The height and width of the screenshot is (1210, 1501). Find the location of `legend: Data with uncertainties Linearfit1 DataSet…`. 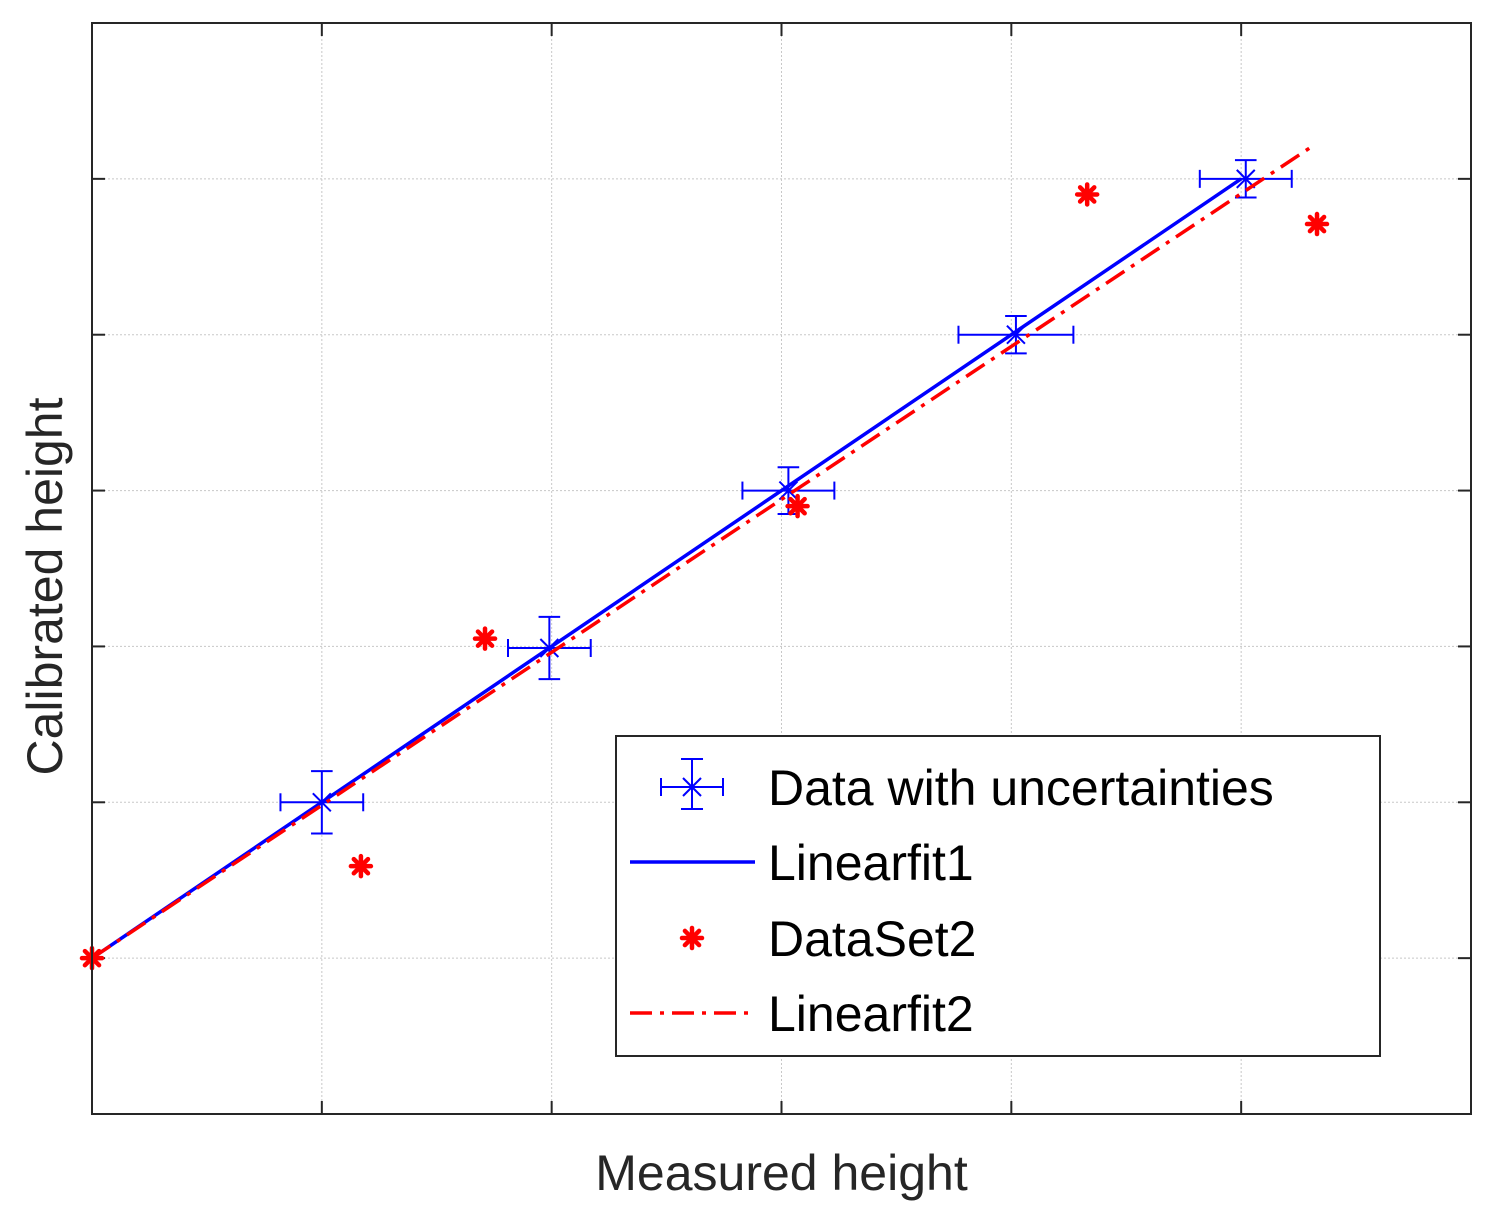

legend: Data with uncertainties Linearfit1 DataSet… is located at coordinates (998, 896).